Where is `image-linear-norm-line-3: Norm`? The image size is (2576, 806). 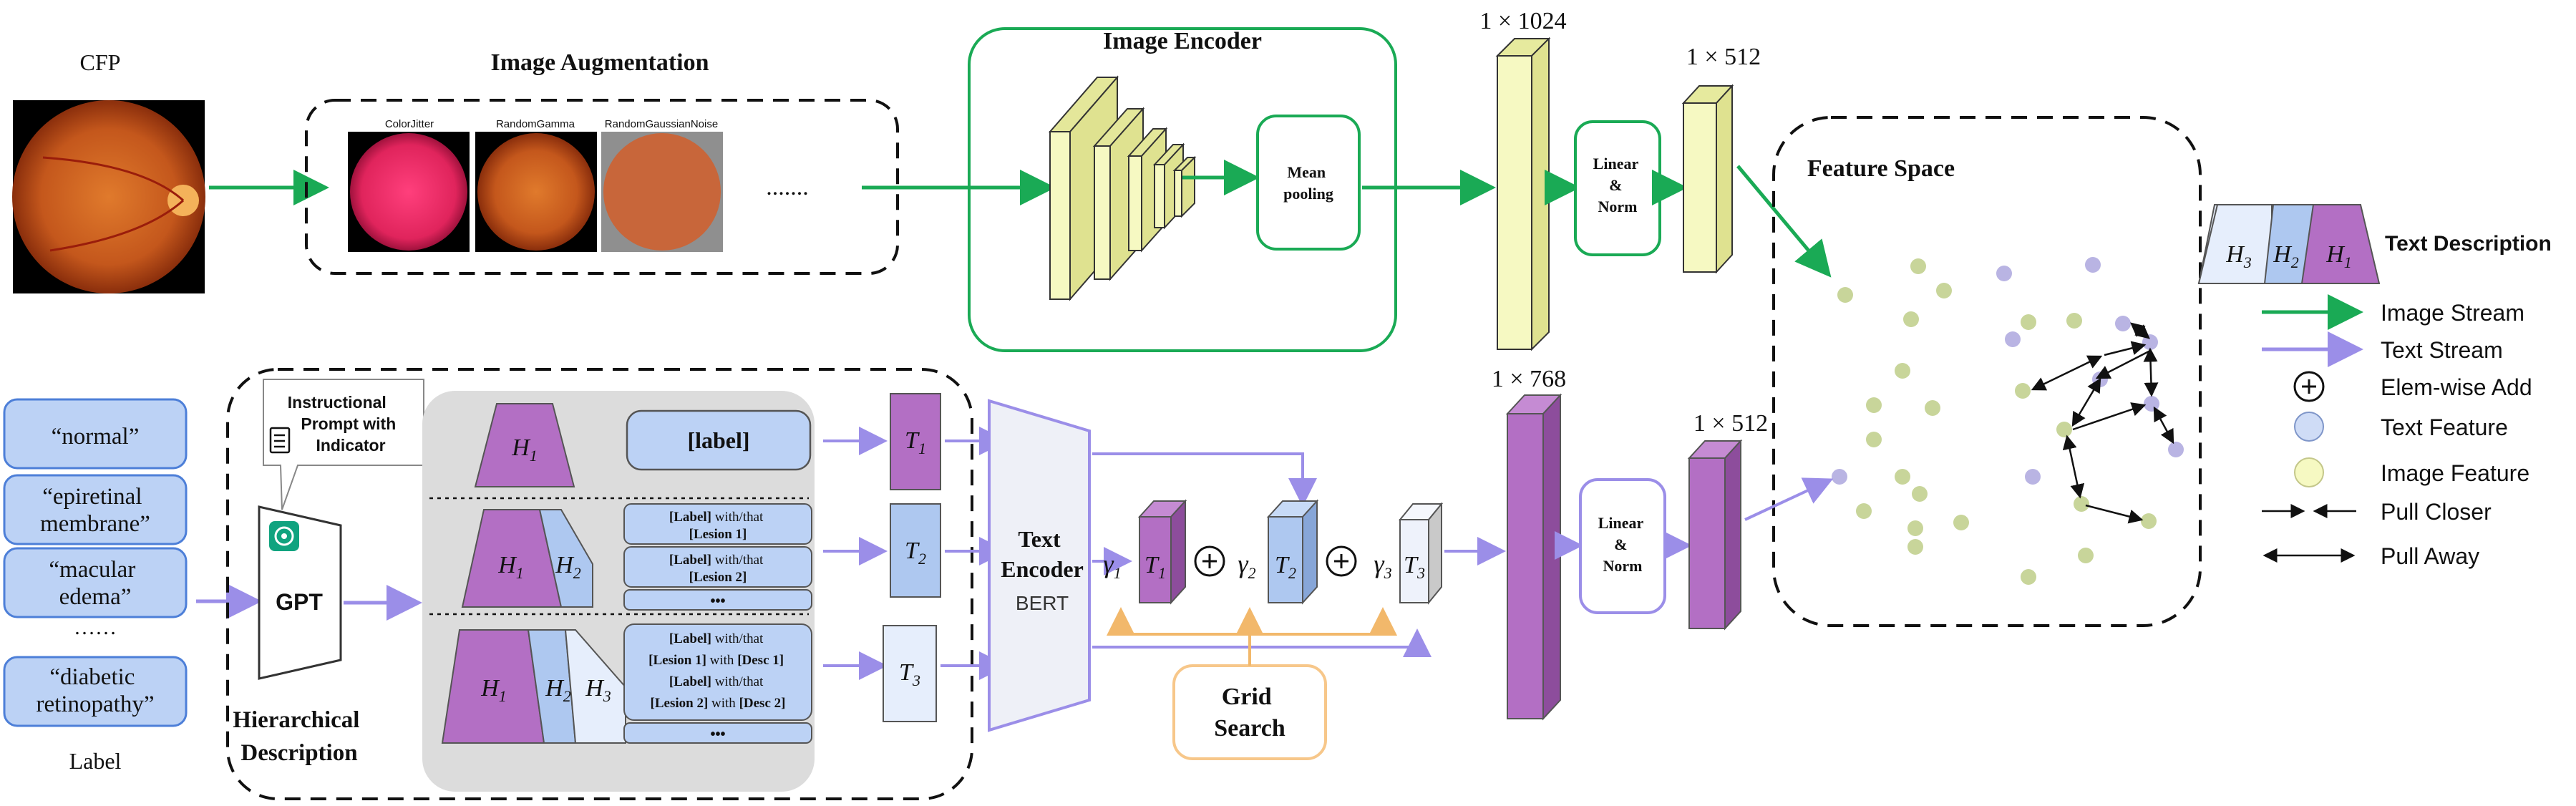
image-linear-norm-line-3: Norm is located at coordinates (1618, 207).